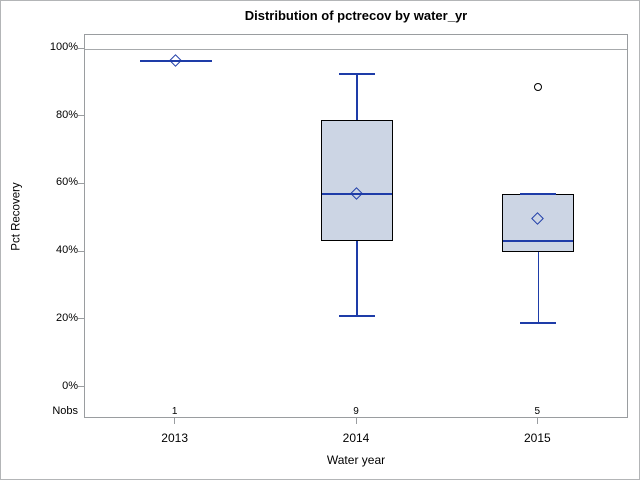 The width and height of the screenshot is (640, 480). Describe the element at coordinates (66, 250) in the screenshot. I see `y-tick-label: 40%` at that location.